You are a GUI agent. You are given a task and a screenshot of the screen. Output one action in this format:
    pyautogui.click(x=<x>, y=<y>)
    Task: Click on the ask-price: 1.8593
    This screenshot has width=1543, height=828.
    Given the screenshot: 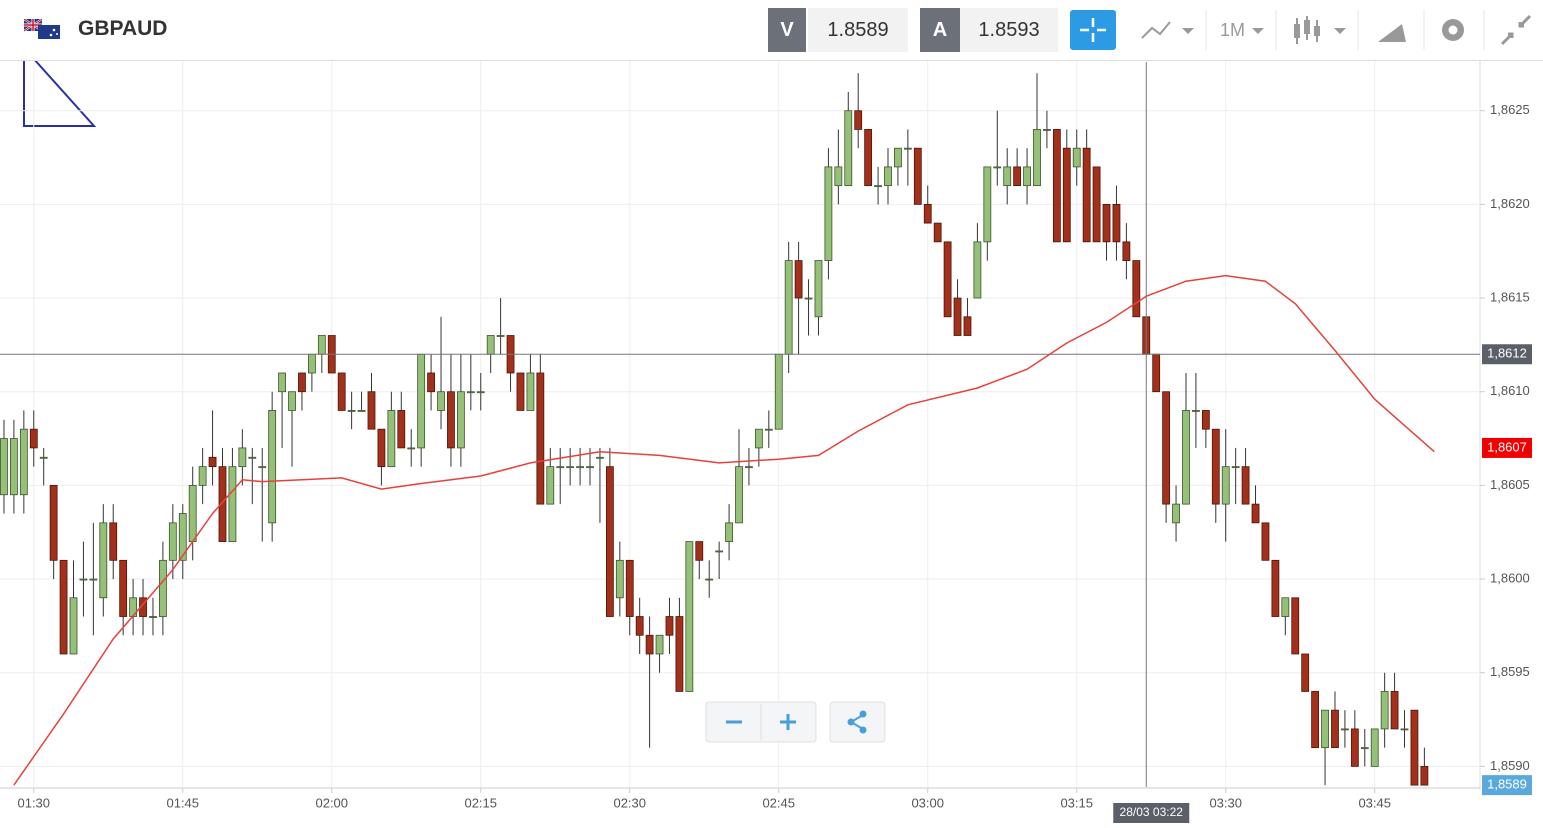 What is the action you would take?
    pyautogui.click(x=1009, y=30)
    